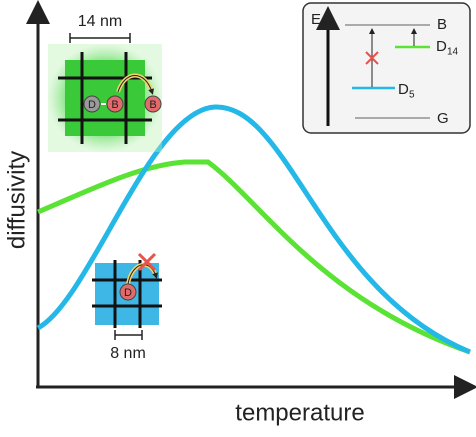  What do you see at coordinates (127, 307) in the screenshot?
I see `blue-inset: D 8 nm` at bounding box center [127, 307].